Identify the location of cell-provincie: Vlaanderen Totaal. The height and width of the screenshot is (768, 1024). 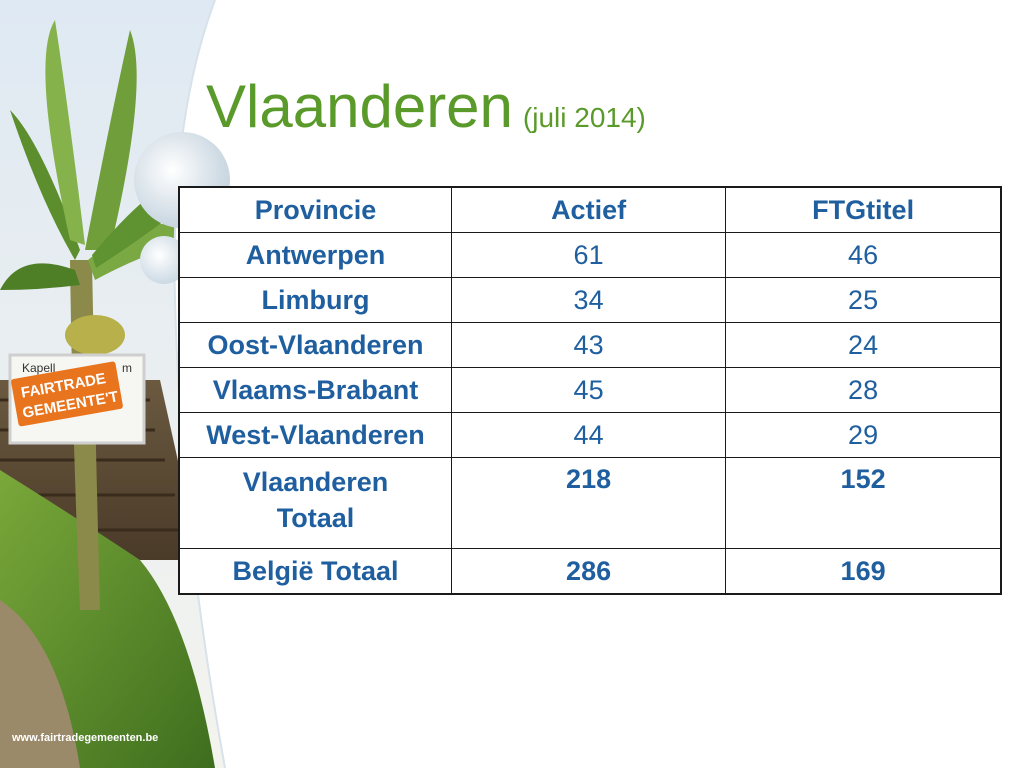
(315, 503).